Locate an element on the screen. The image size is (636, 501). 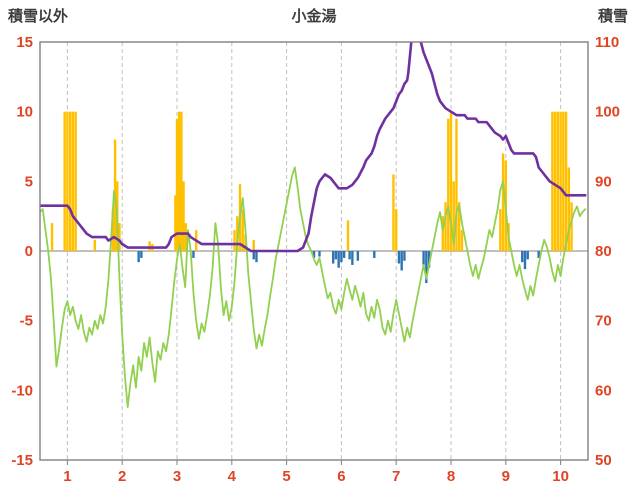
right-axis-title: 積雪 is located at coordinates (612, 16).